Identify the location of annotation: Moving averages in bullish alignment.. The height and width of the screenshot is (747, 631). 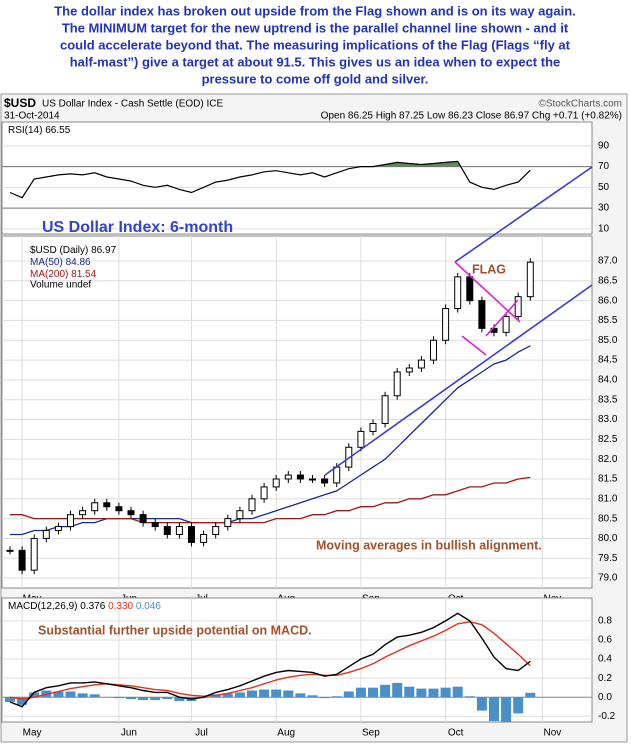
(429, 545).